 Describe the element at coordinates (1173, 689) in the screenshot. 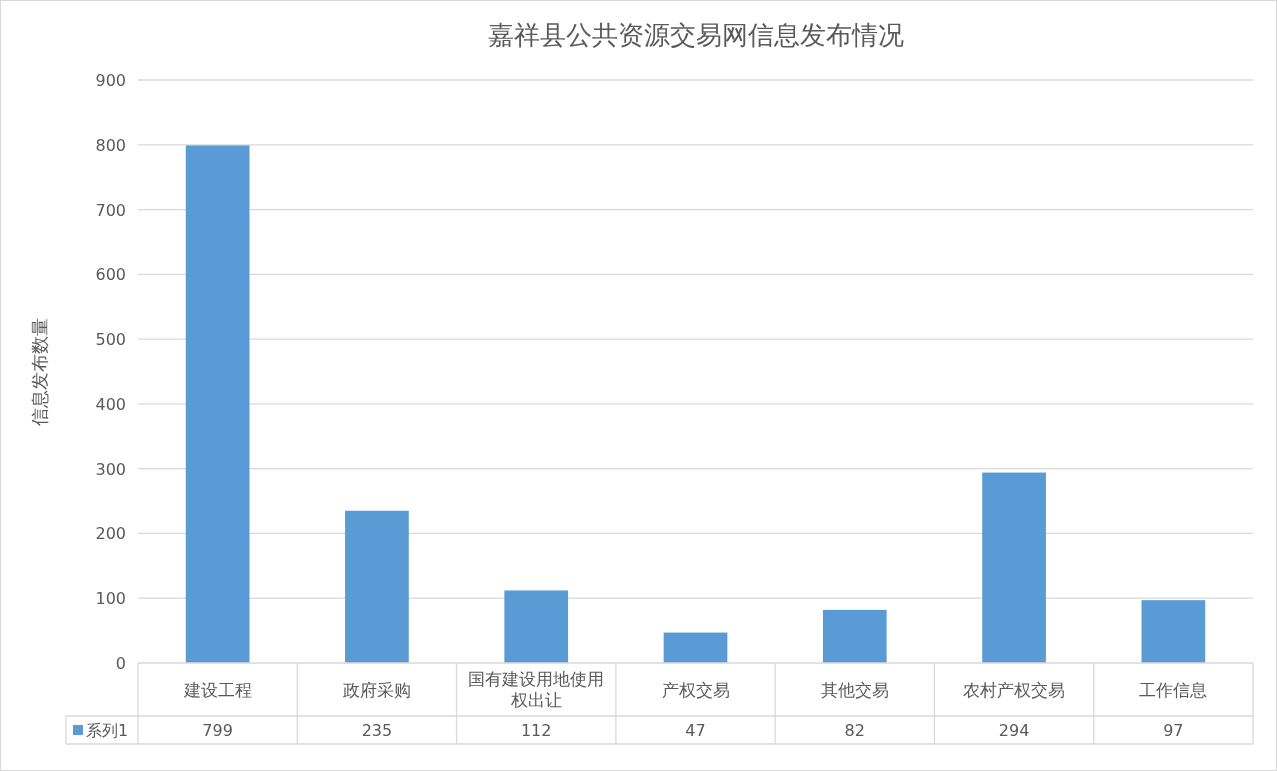

I see `x-tick-label: 工作信息` at that location.